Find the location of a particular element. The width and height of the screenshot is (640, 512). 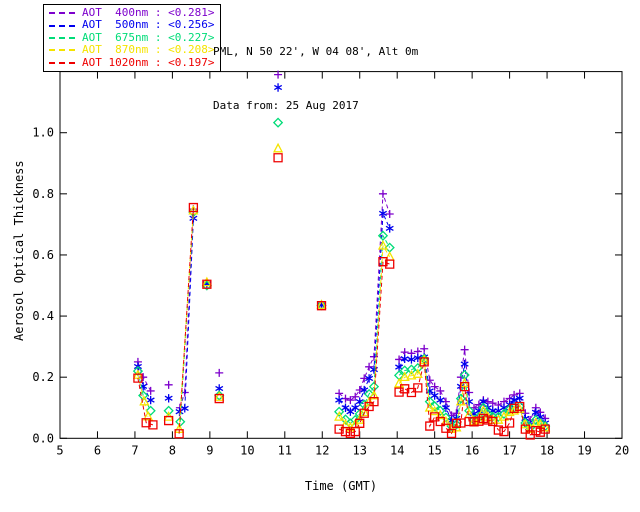

x-tick-label: 16 is located at coordinates (472, 450).